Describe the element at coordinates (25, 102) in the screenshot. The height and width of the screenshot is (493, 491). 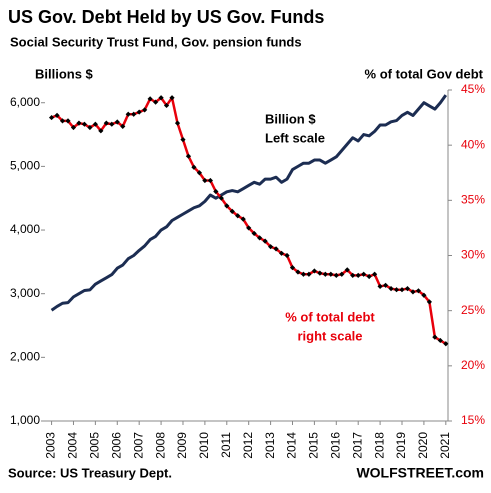
I see `y-tick-label: 6,000` at that location.